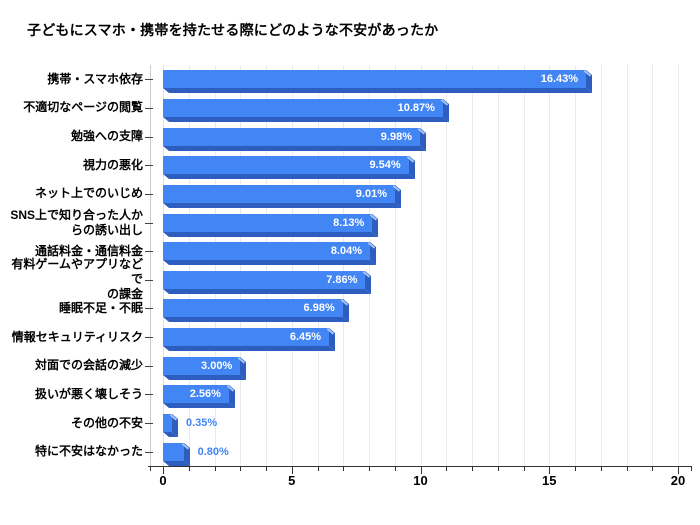 Image resolution: width=700 pixels, height=525 pixels. I want to click on chart-title: 子どもにスマホ・携帯を持たせる際にどのような不安があったか, so click(233, 30).